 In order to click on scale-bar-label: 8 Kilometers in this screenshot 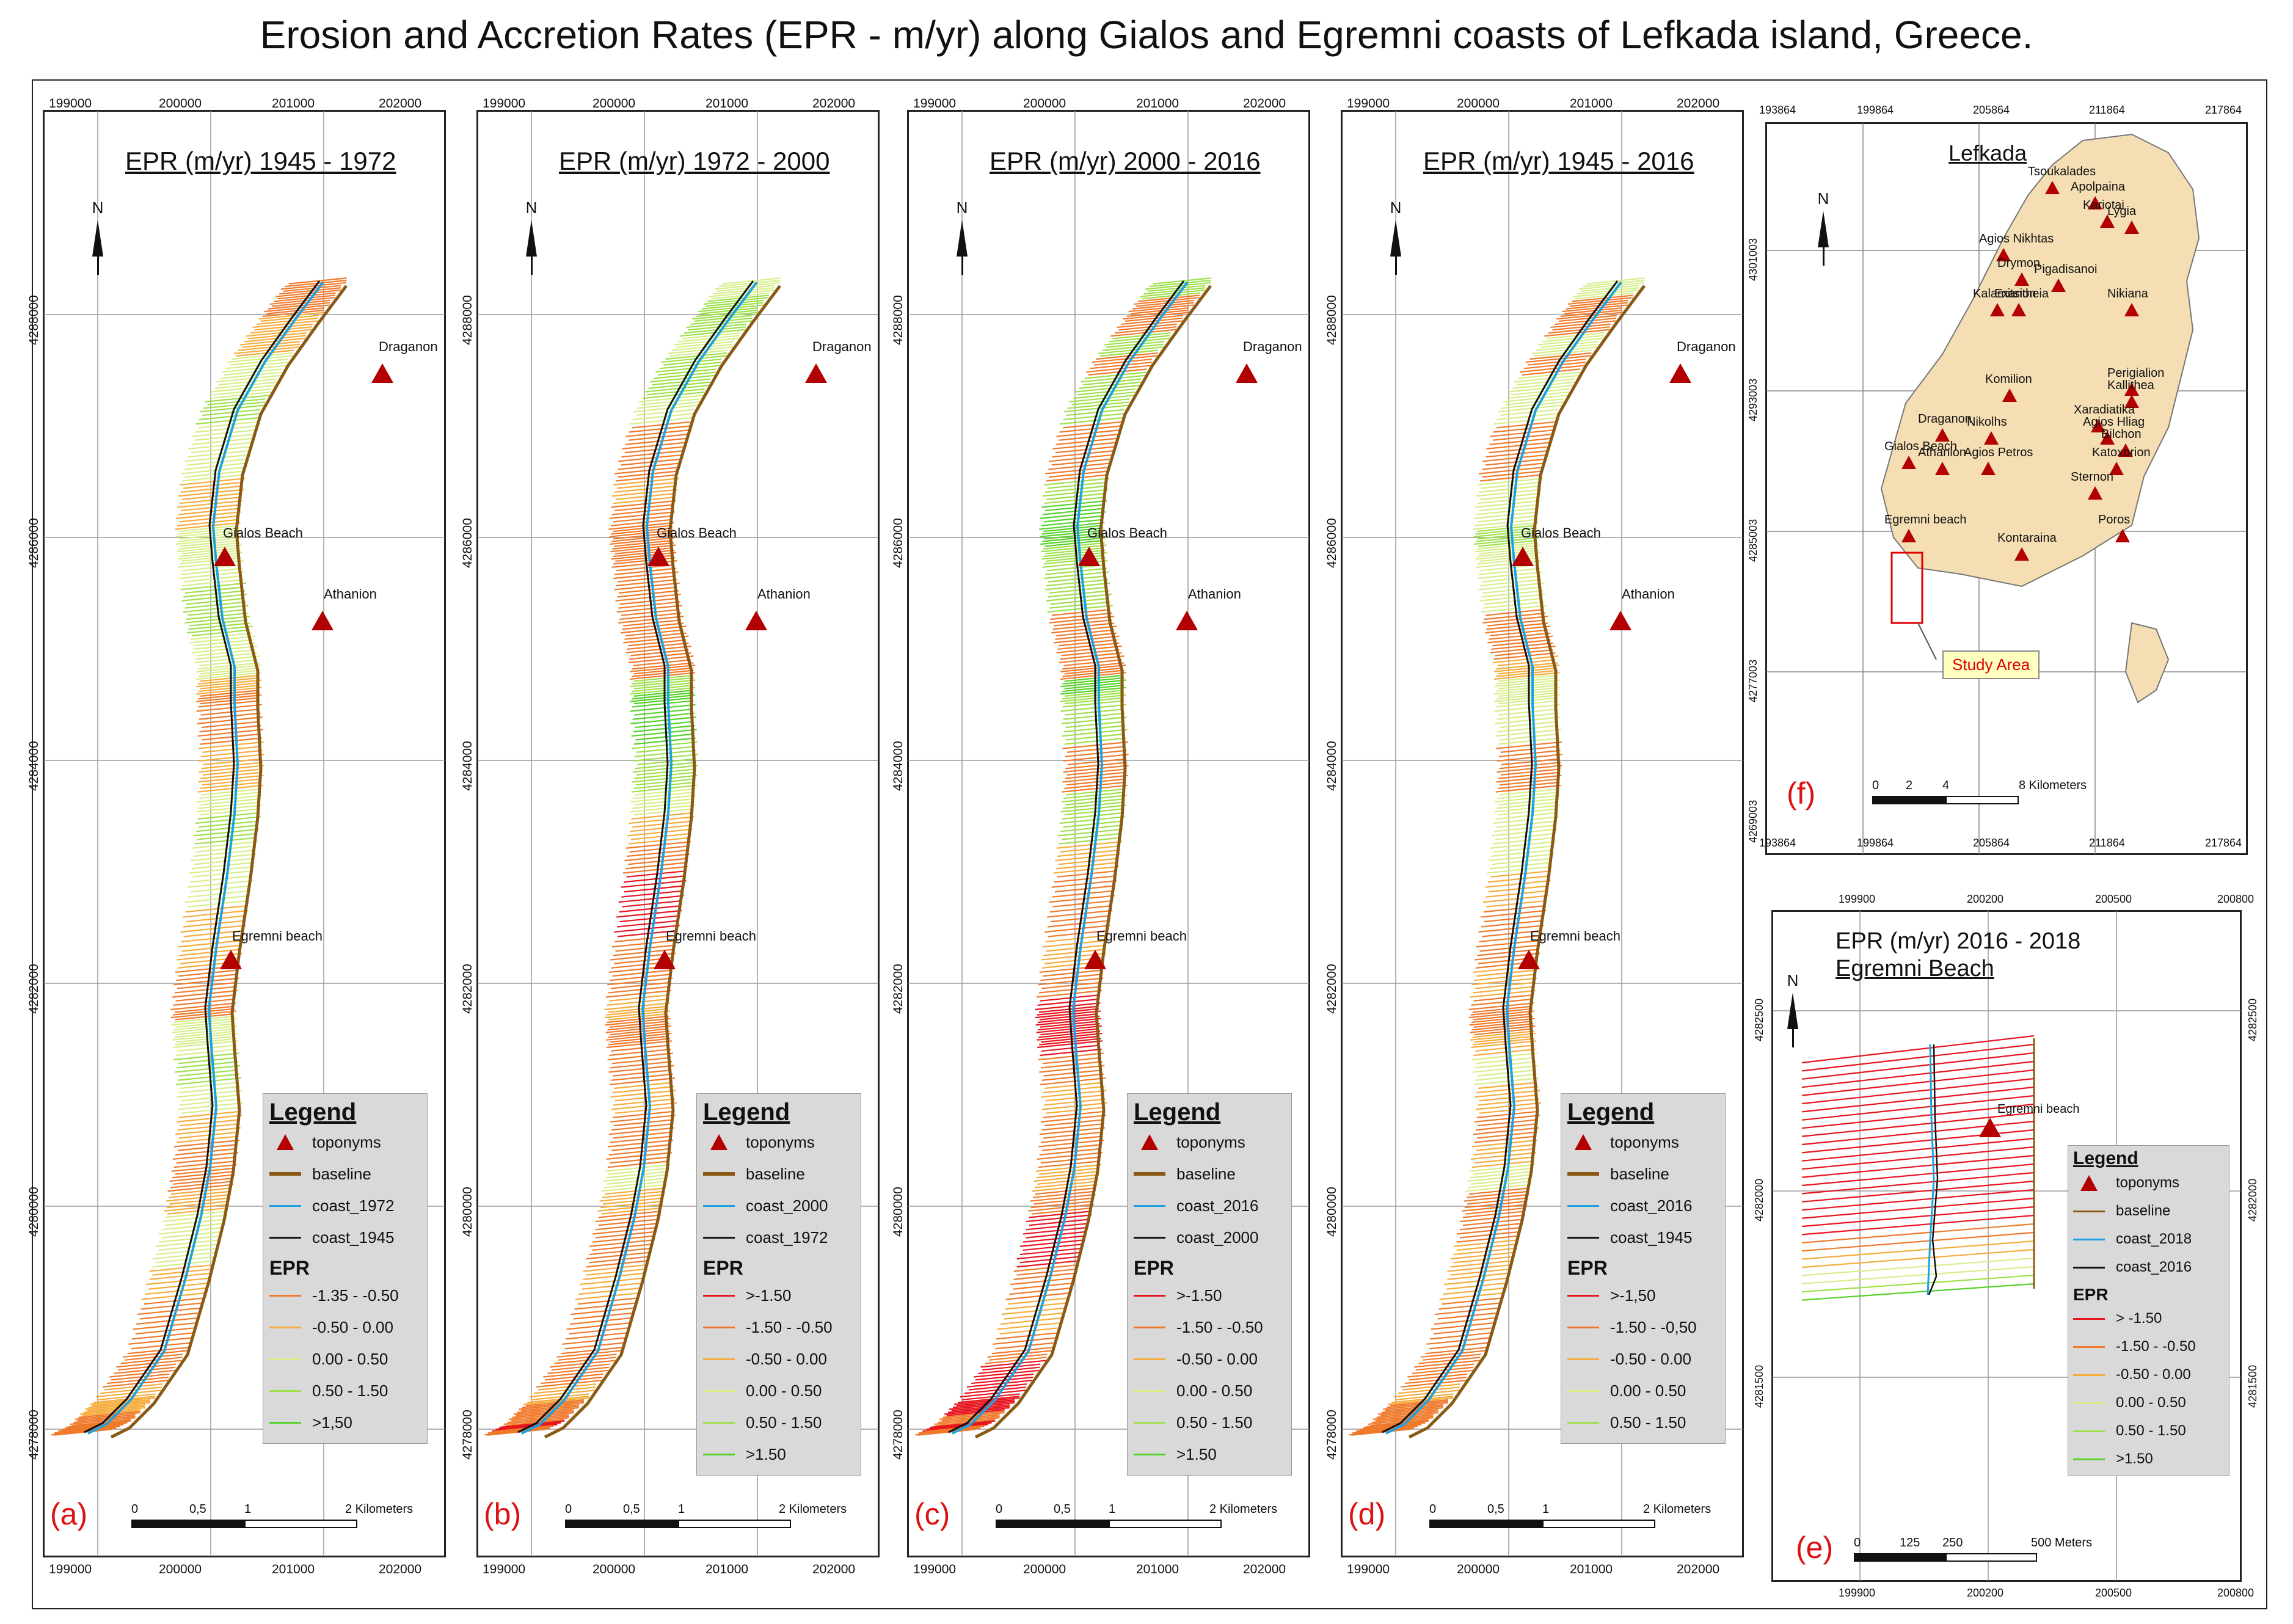, I will do `click(2053, 785)`.